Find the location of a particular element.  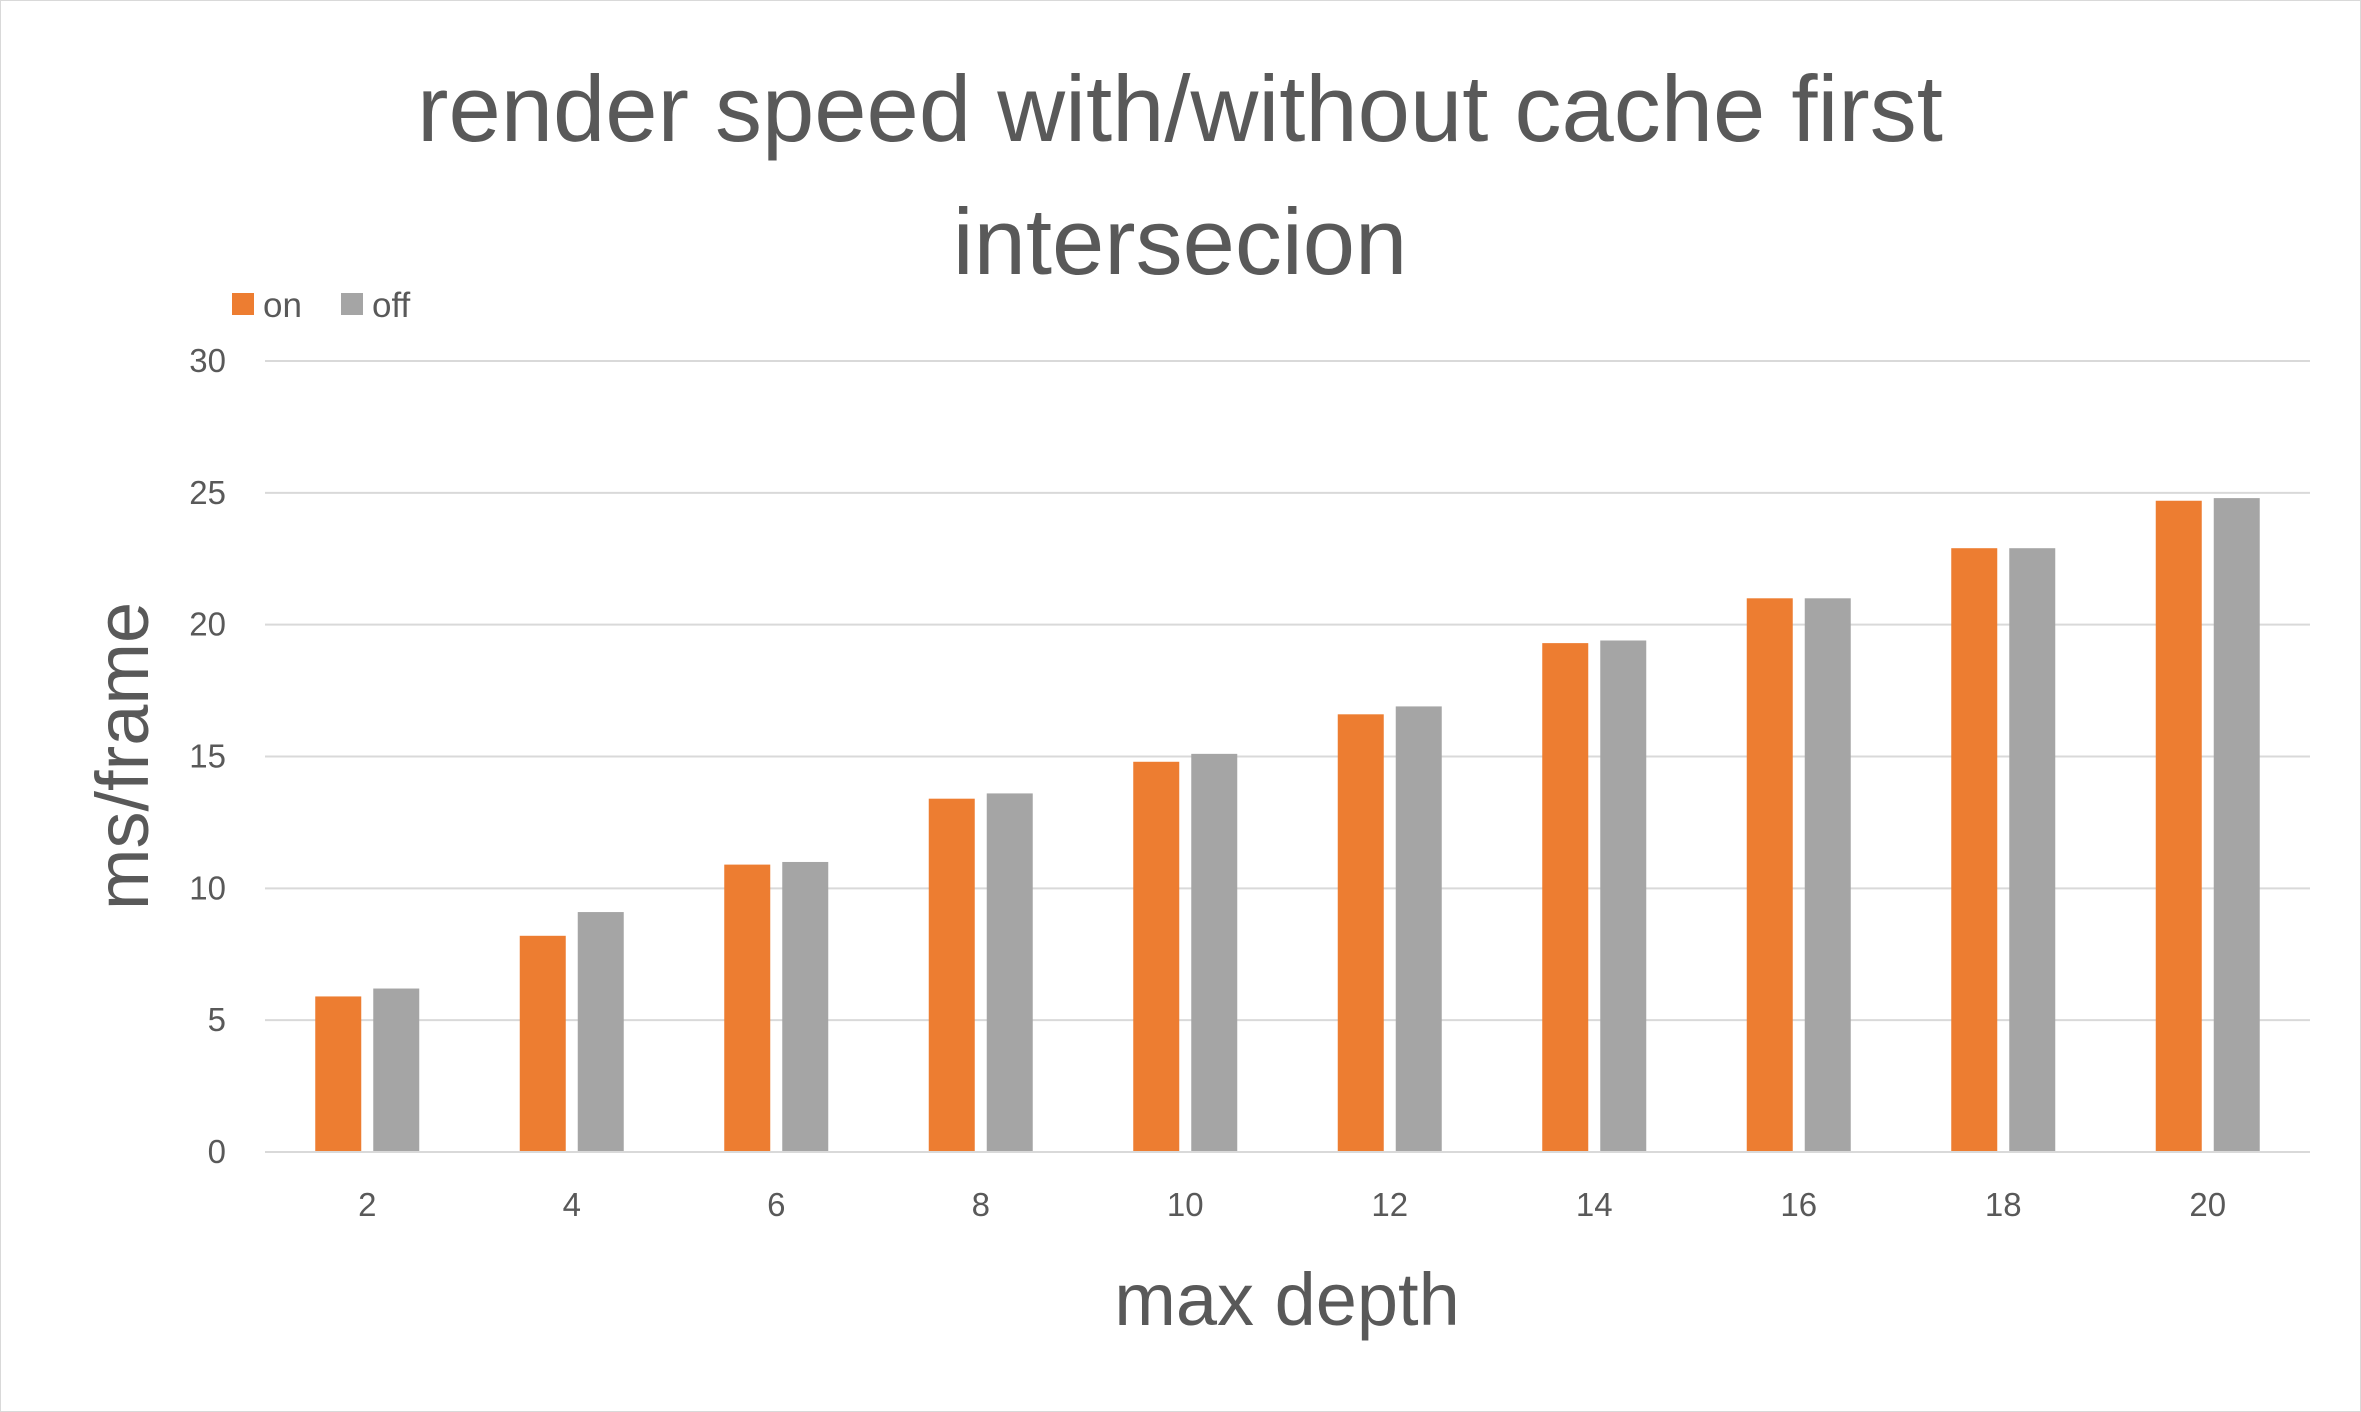

x-tick-label: 20 is located at coordinates (2207, 1204).